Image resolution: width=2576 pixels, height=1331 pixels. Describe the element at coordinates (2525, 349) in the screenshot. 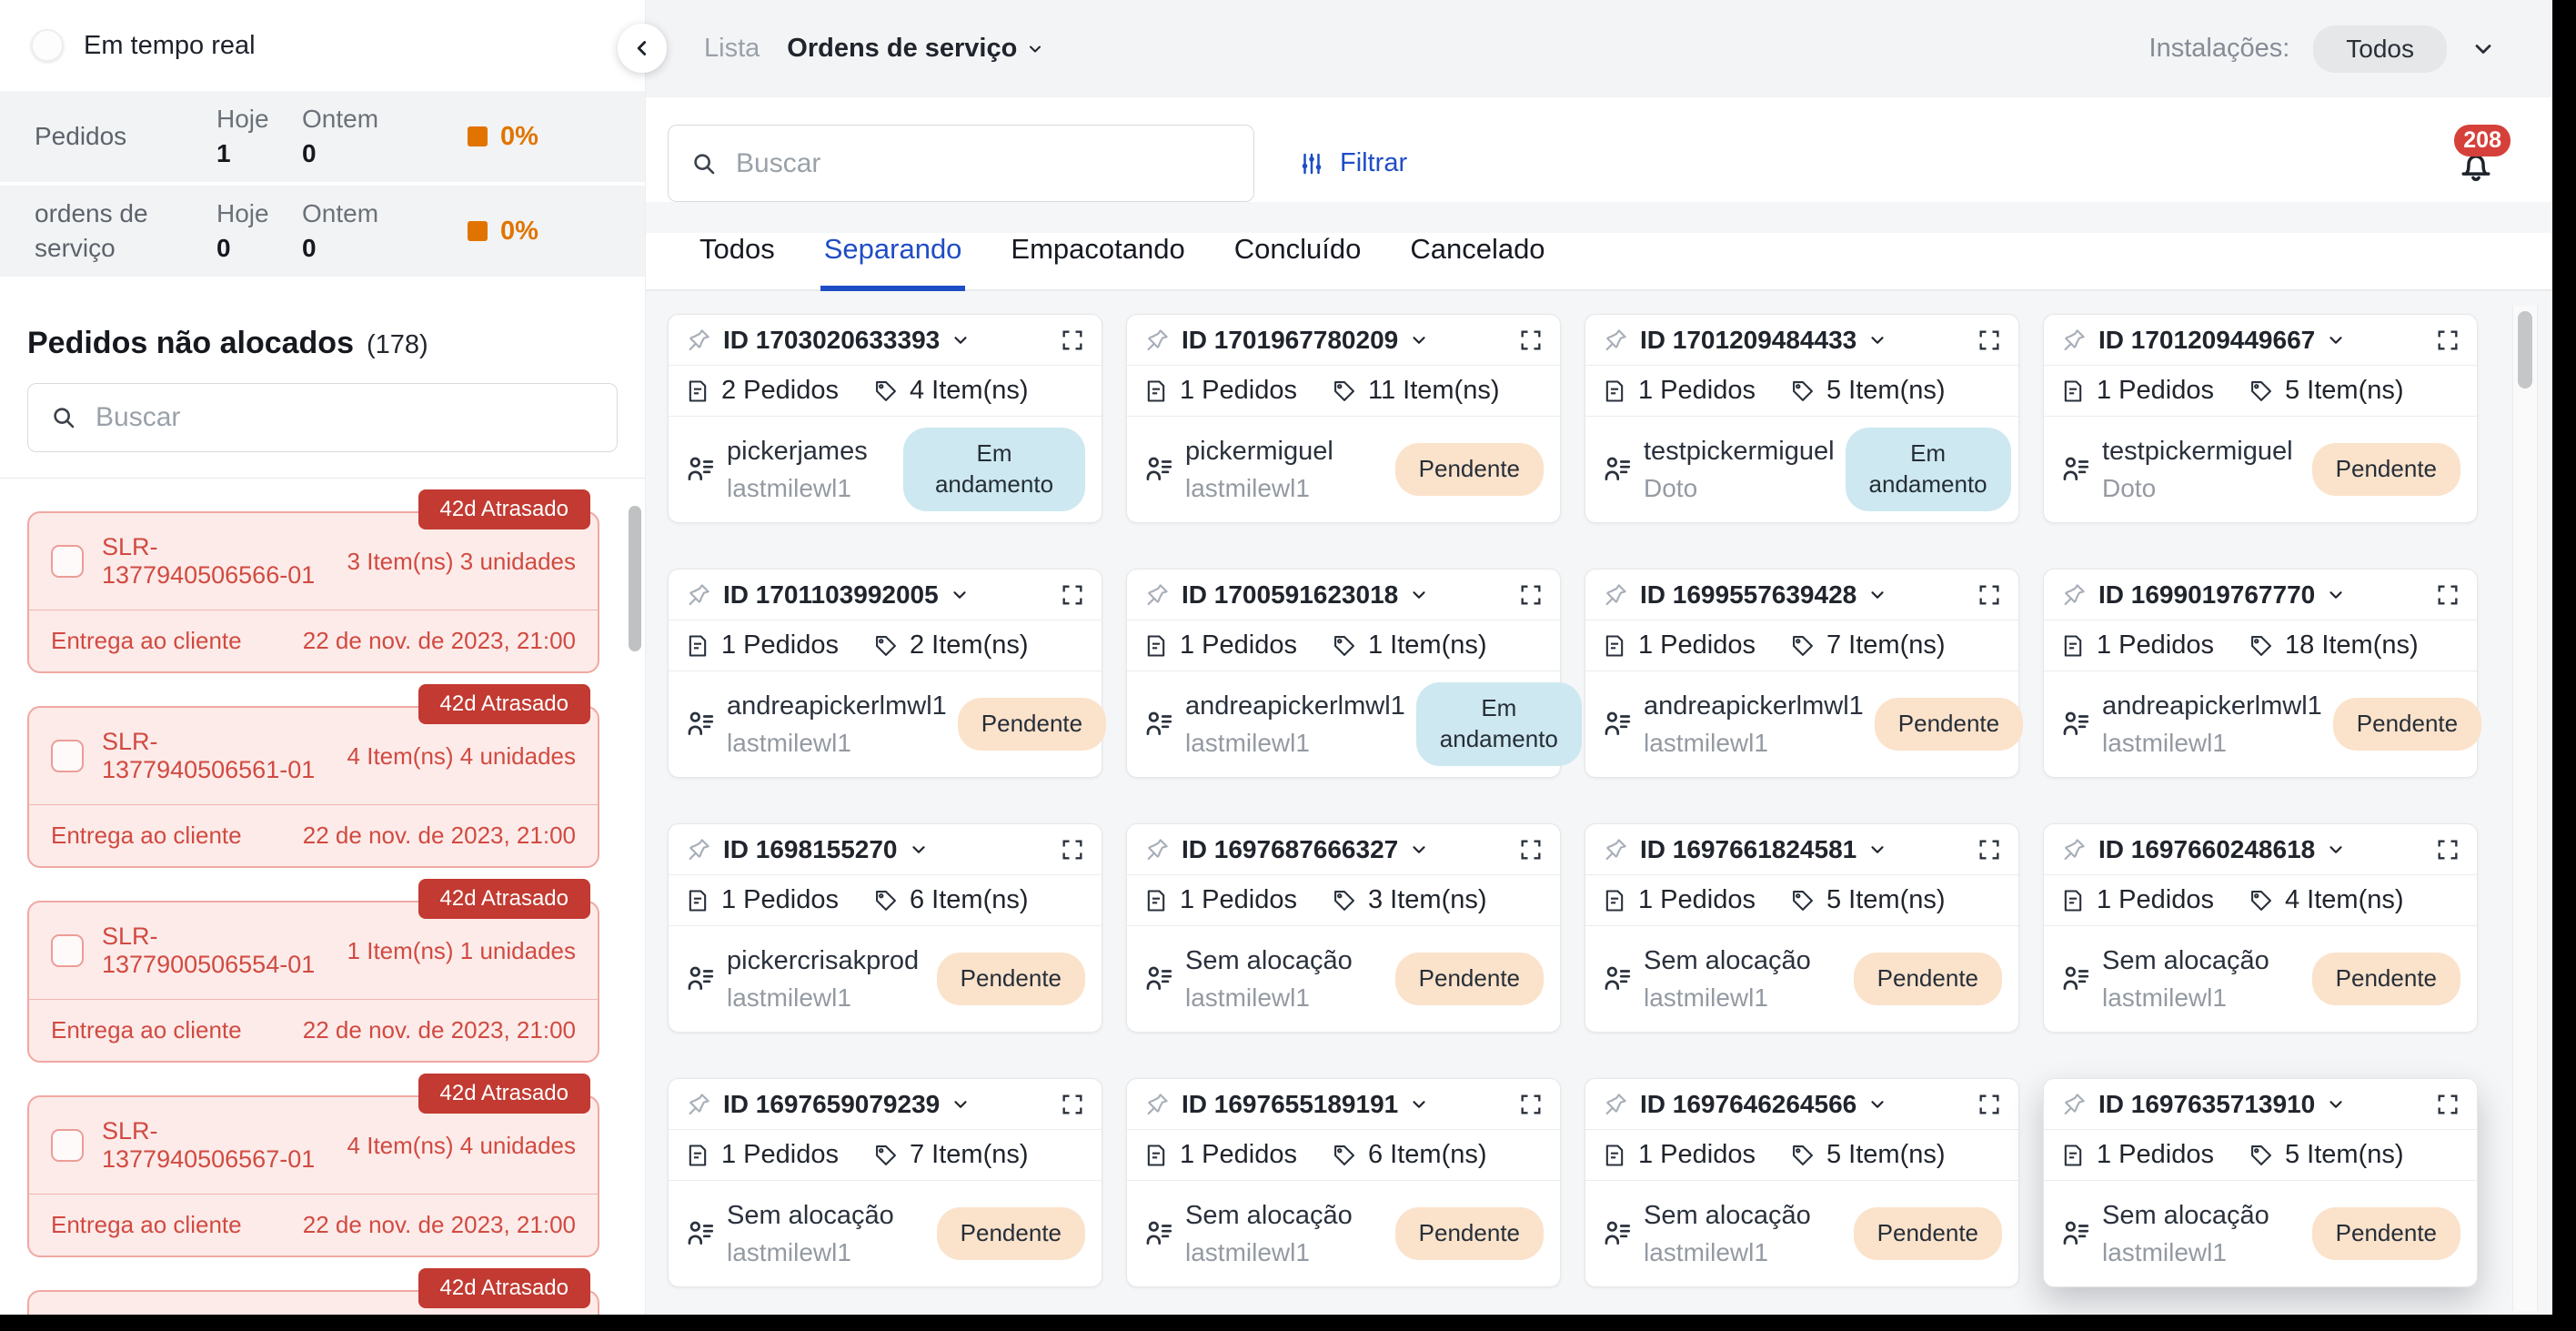

I see `main-scrollbar-thumb` at that location.